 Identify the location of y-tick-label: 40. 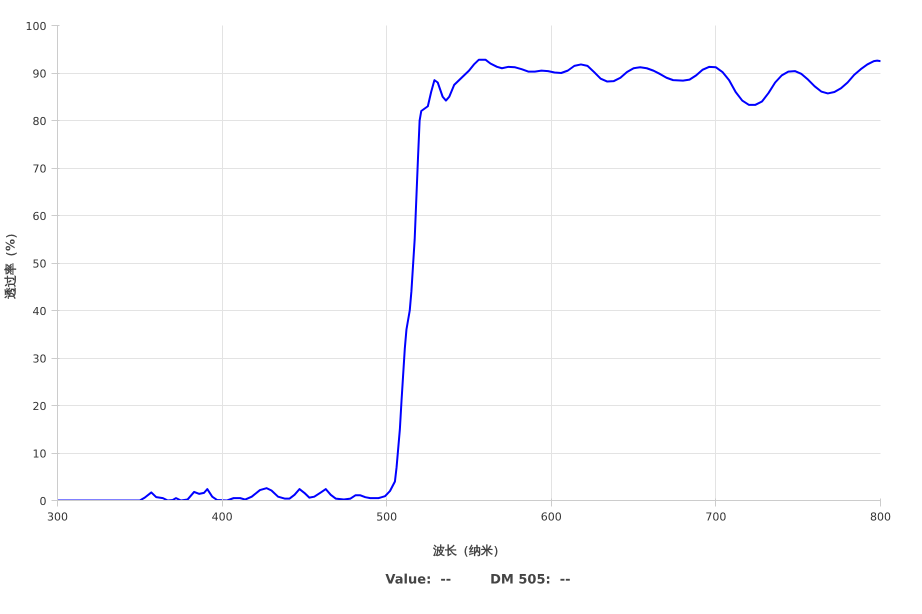
(39, 311).